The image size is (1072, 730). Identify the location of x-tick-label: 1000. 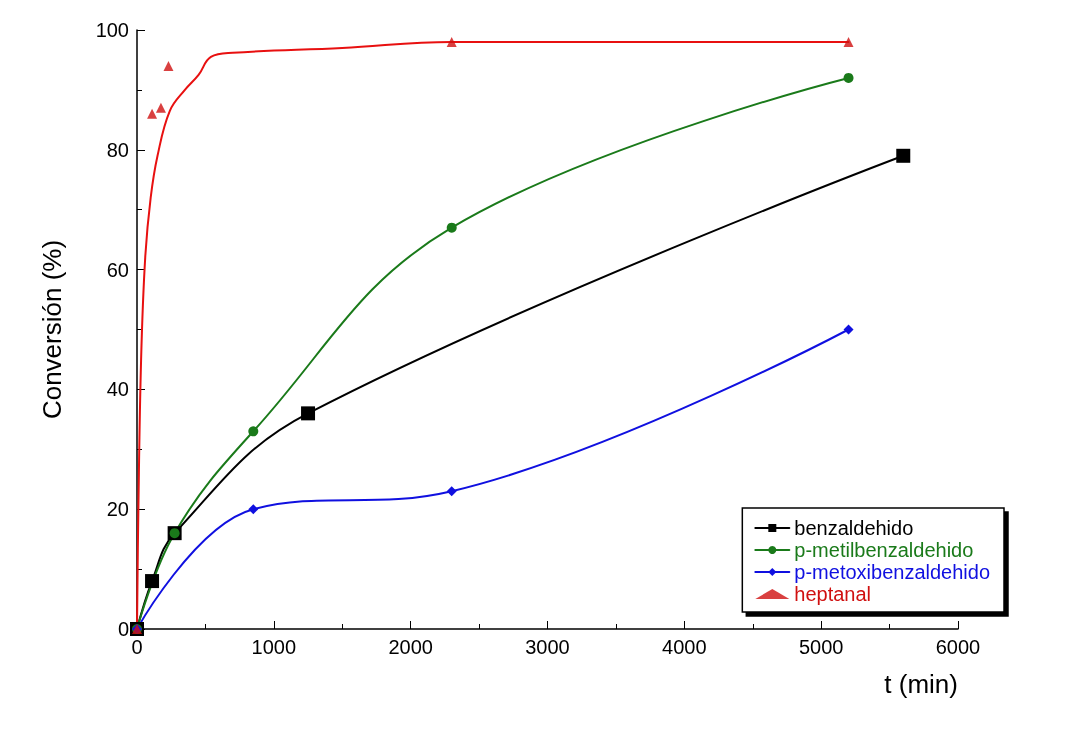
(274, 647).